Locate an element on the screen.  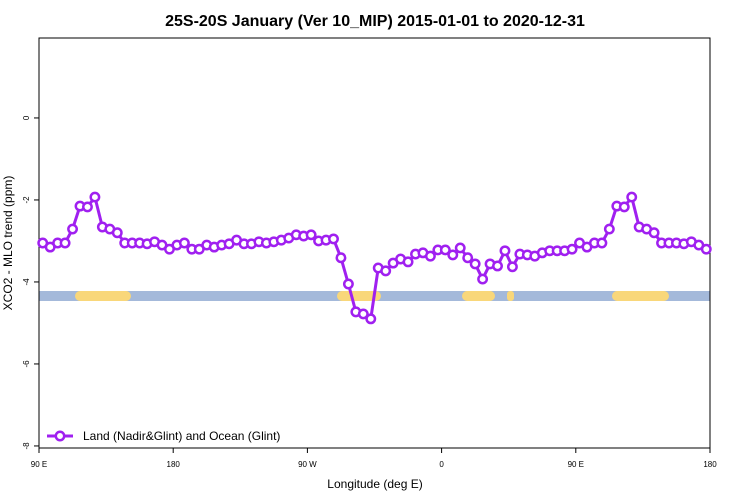
legend-label: Land (Nadir&Glint) and Ocean (Glint) is located at coordinates (181, 436).